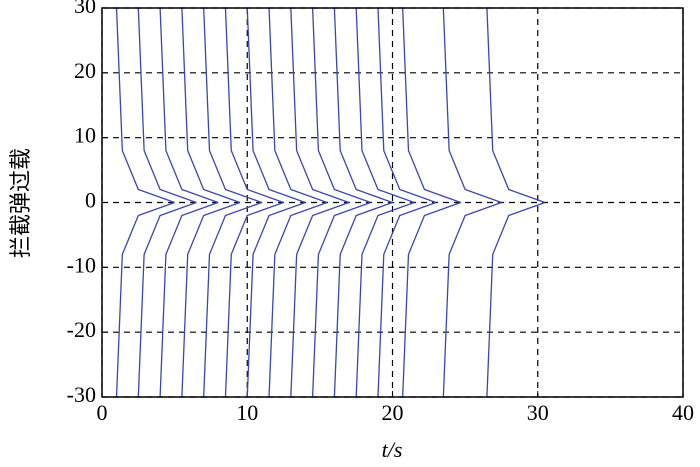 The height and width of the screenshot is (467, 700). What do you see at coordinates (393, 412) in the screenshot?
I see `x-tick-label: 20` at bounding box center [393, 412].